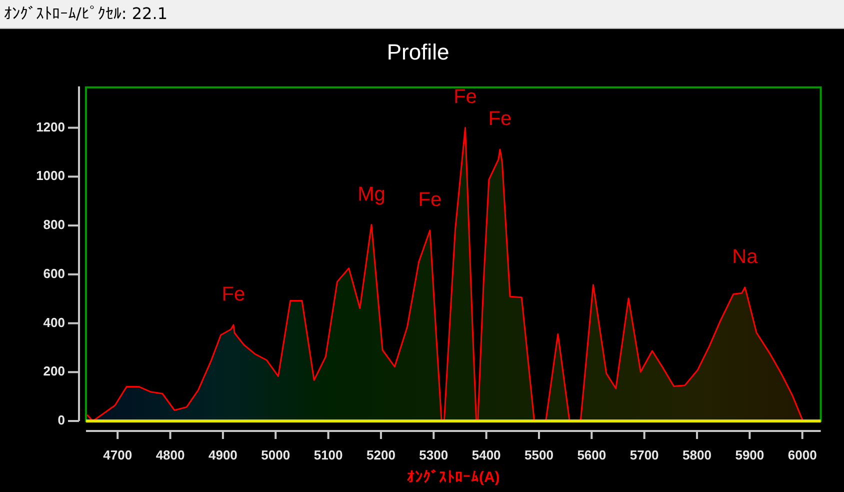  Describe the element at coordinates (275, 454) in the screenshot. I see `x-tick-label: 5000` at that location.